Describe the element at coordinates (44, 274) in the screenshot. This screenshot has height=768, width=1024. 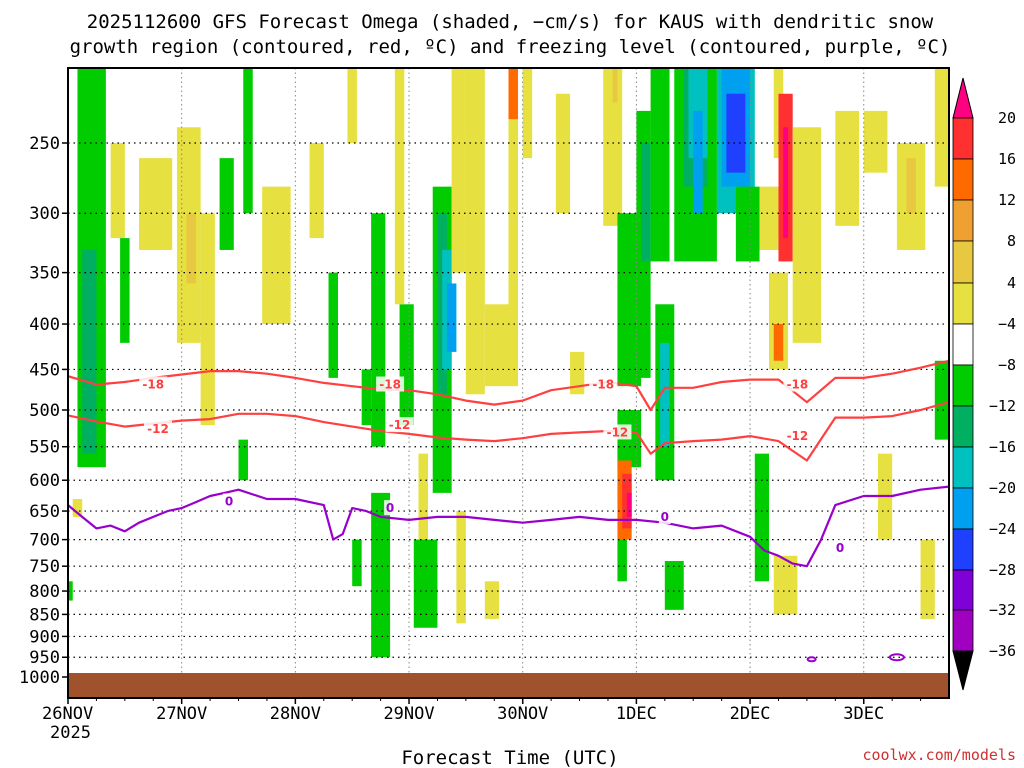
I see `y-tick-label: 350` at that location.